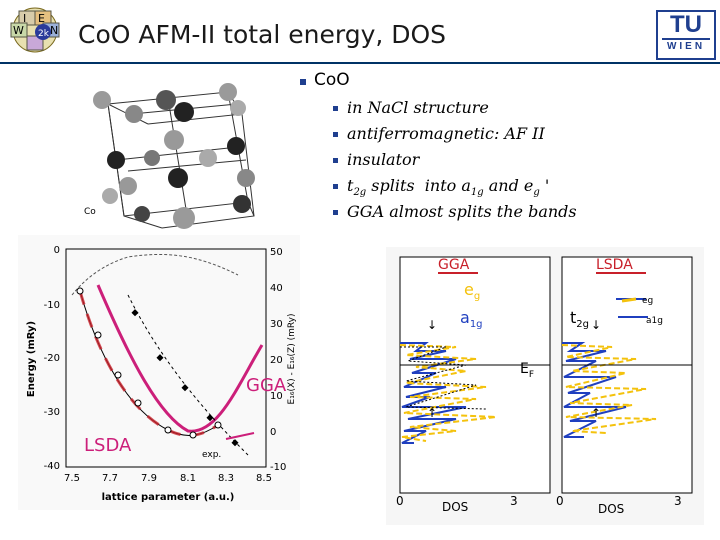  I want to click on ytick: -30, so click(52, 412).